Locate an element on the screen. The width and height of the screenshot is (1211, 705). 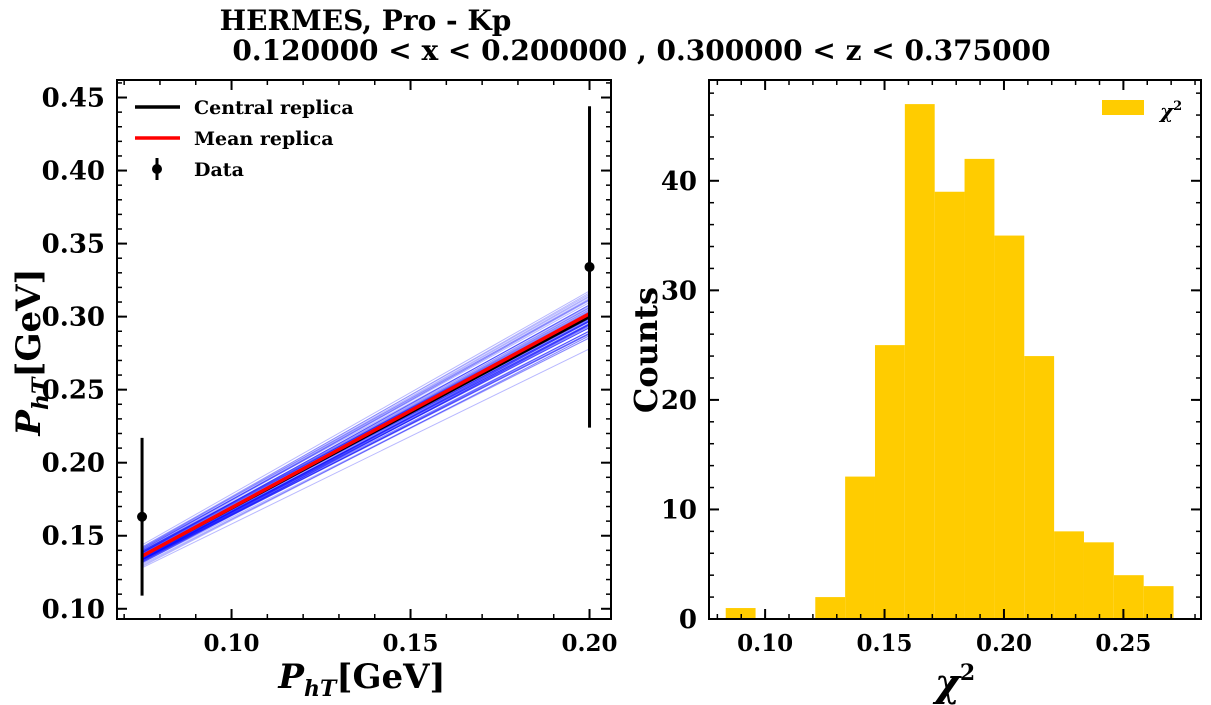
right-x-tick-label: 0.10 is located at coordinates (765, 643).